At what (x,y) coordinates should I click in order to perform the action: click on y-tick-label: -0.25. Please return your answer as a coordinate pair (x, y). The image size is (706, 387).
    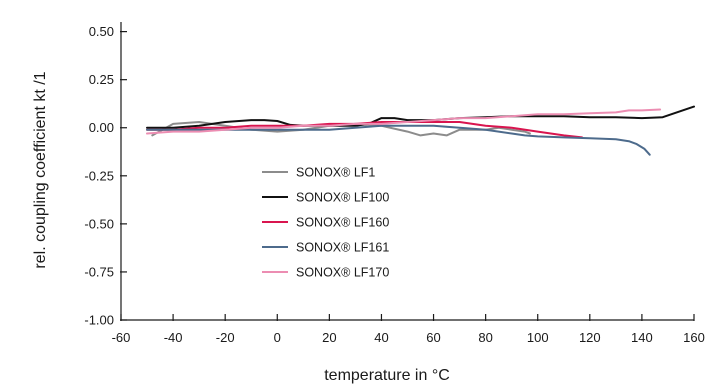
    Looking at the image, I should click on (99, 175).